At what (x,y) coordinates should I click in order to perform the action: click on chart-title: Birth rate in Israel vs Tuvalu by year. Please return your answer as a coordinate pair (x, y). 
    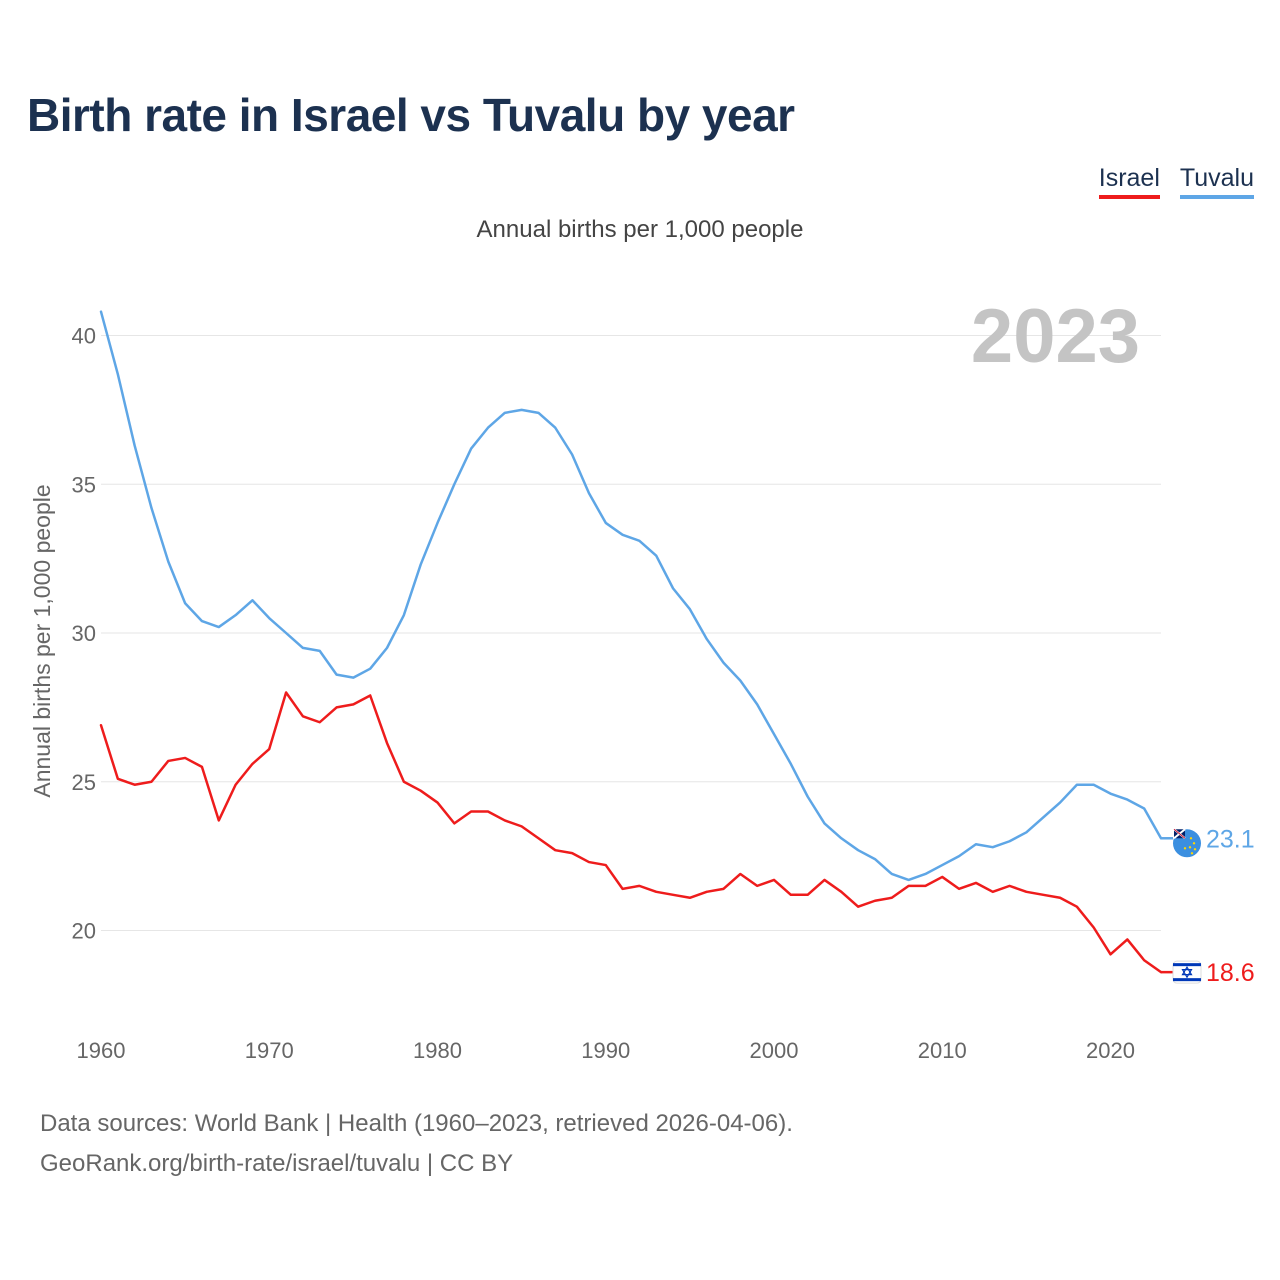
    Looking at the image, I should click on (411, 115).